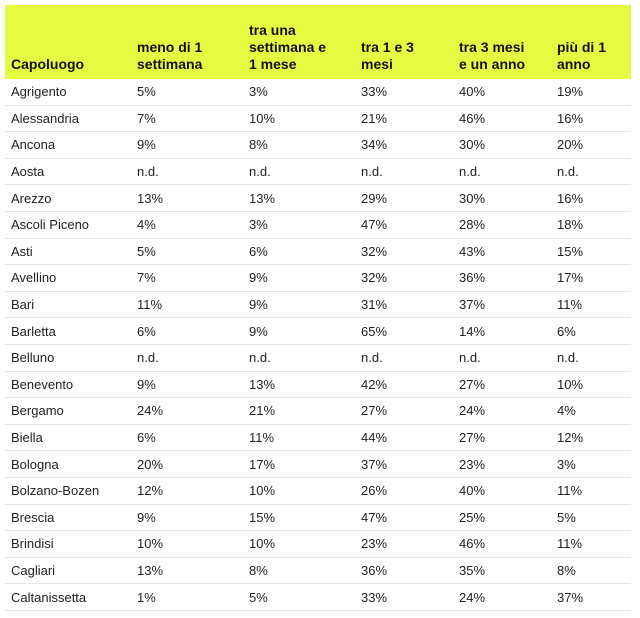 The height and width of the screenshot is (618, 640). Describe the element at coordinates (299, 464) in the screenshot. I see `cell-tra-una-settimana-e-1-mese: 17%` at that location.